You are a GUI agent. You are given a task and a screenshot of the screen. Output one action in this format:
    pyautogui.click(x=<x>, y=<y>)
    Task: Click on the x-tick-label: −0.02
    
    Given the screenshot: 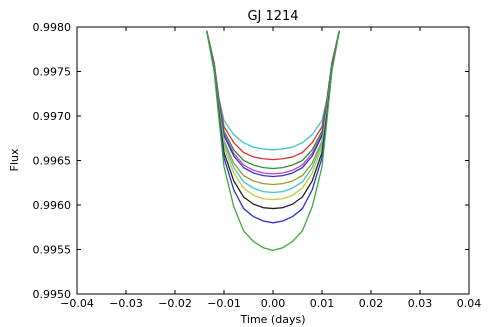 What is the action you would take?
    pyautogui.click(x=175, y=303)
    